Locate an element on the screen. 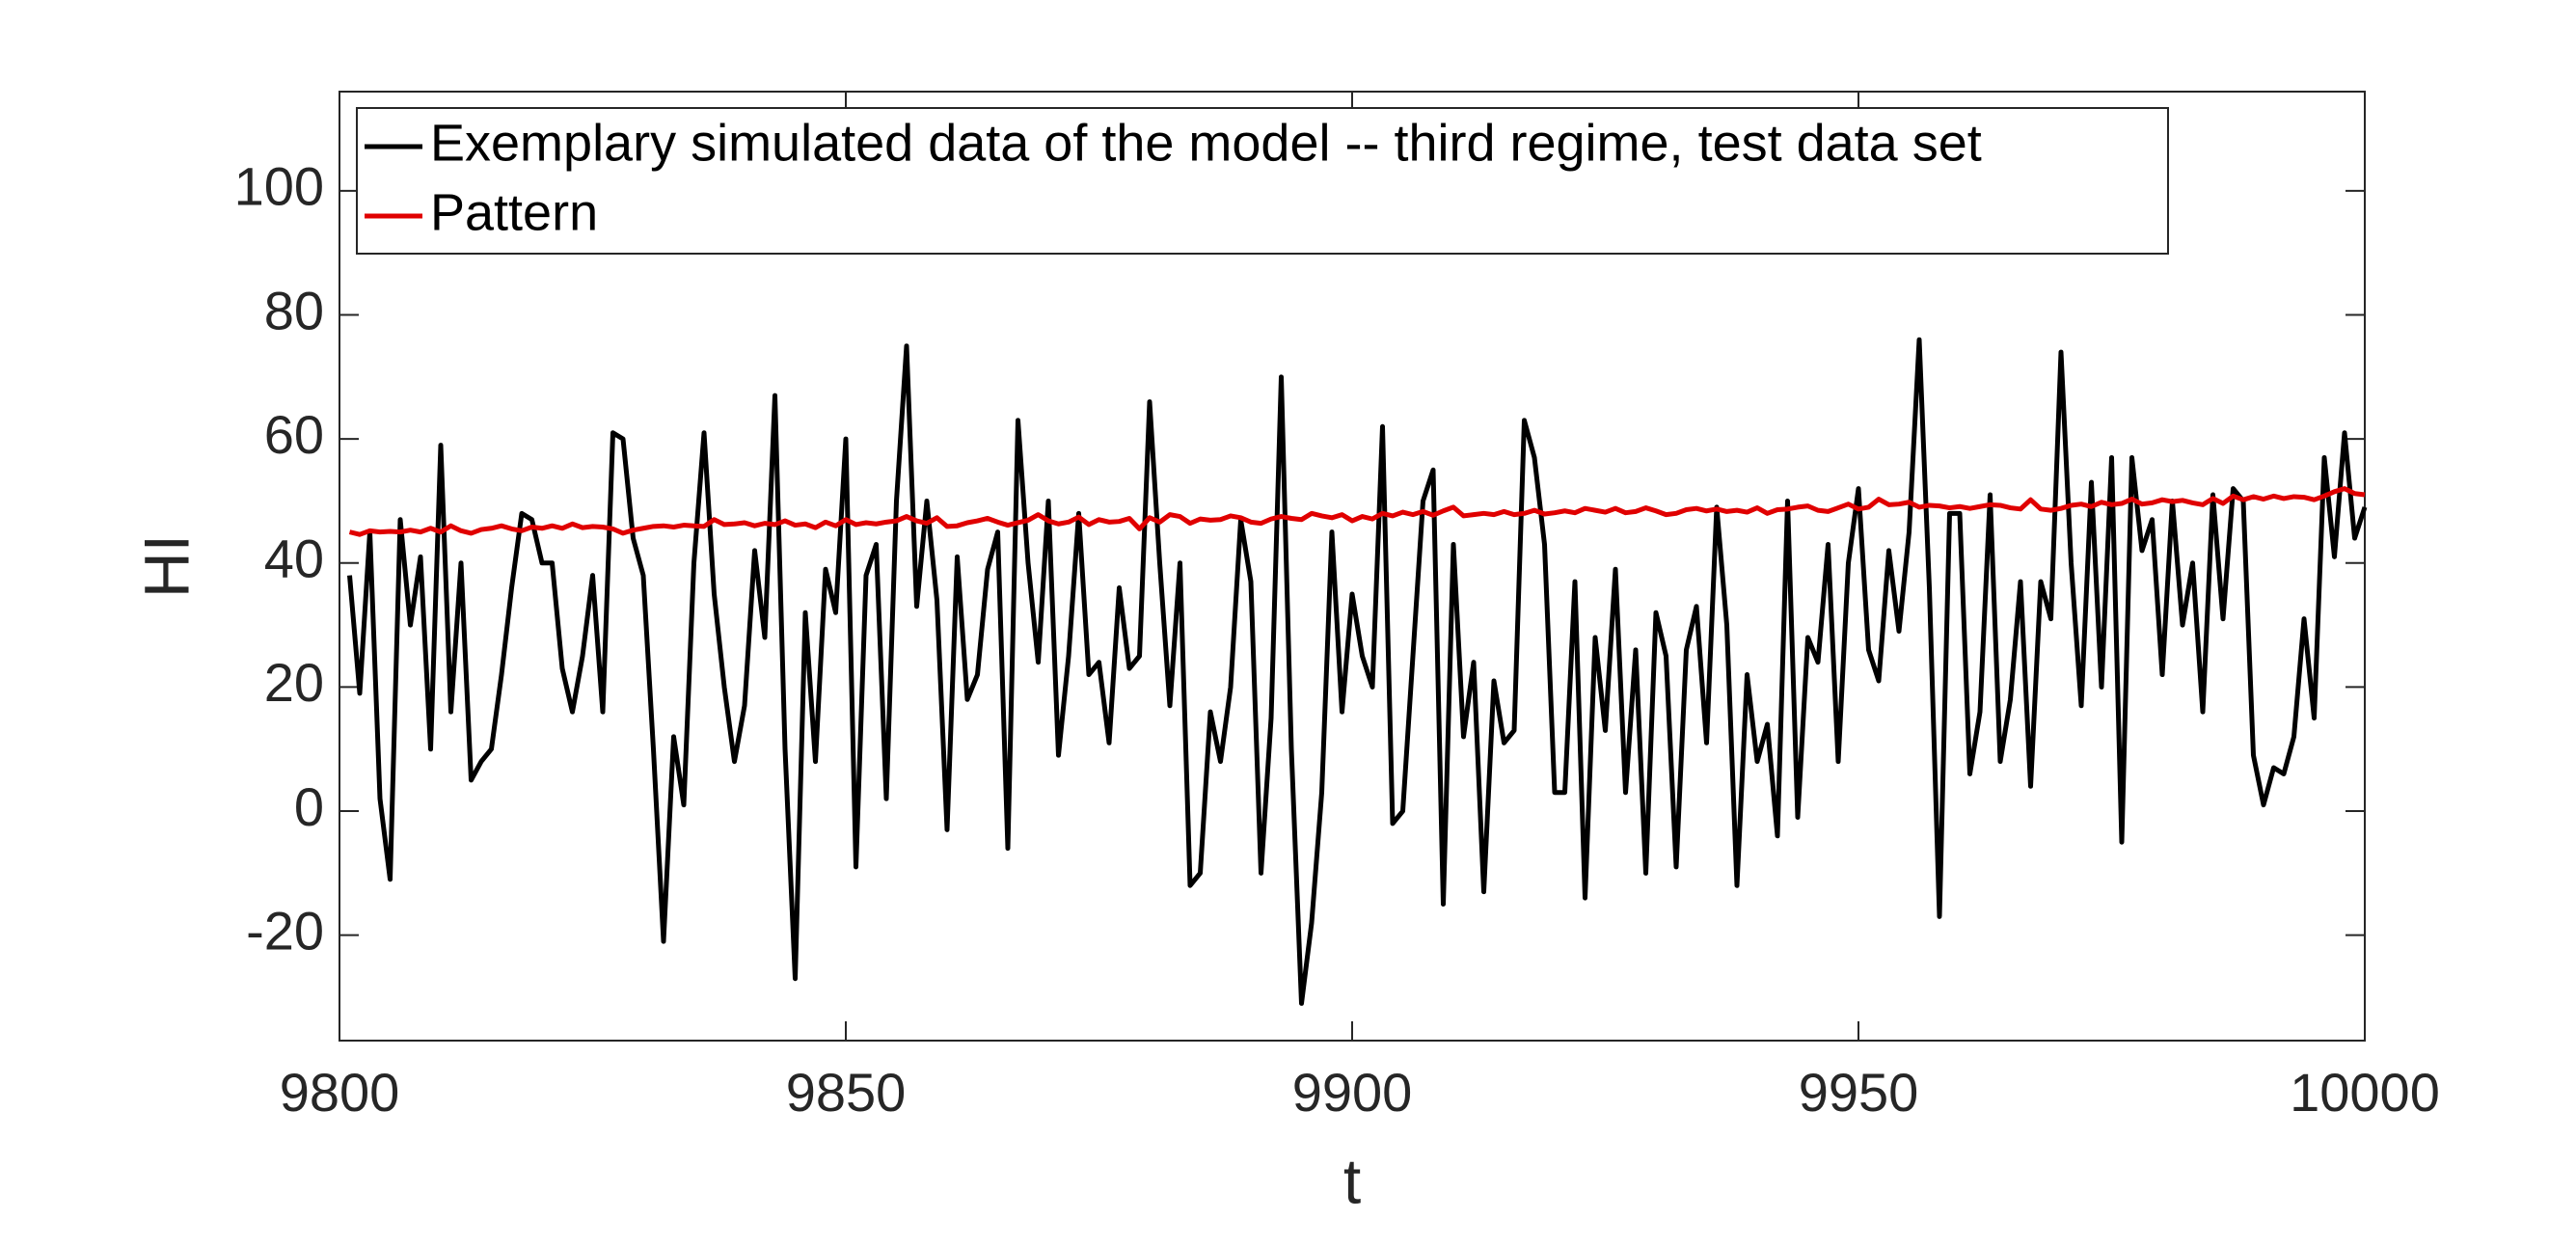  x-tick-label: 9800 is located at coordinates (340, 1092).